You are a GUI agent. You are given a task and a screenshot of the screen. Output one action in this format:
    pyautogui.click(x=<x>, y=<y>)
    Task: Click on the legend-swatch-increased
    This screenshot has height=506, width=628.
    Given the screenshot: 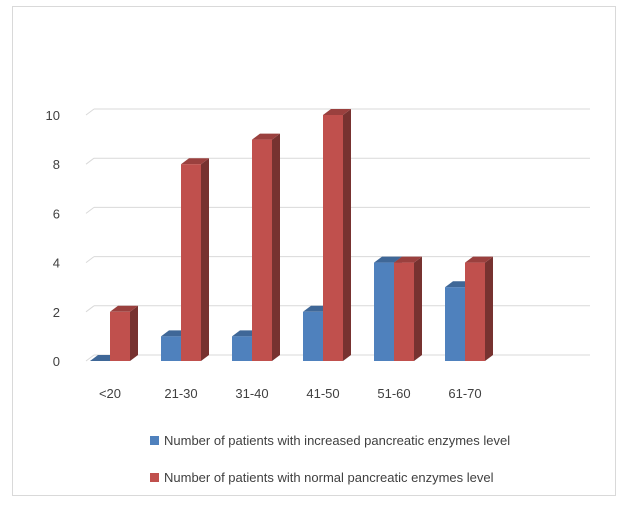 What is the action you would take?
    pyautogui.click(x=154, y=440)
    